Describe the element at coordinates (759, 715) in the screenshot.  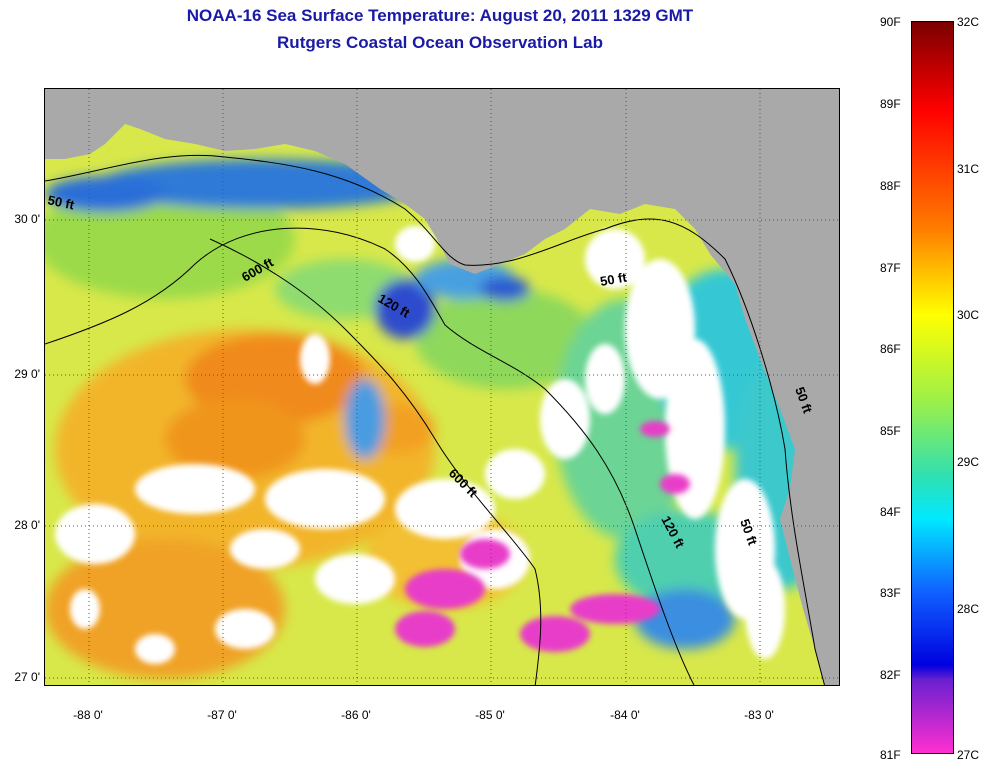
I see `lon-label: -83 0'` at that location.